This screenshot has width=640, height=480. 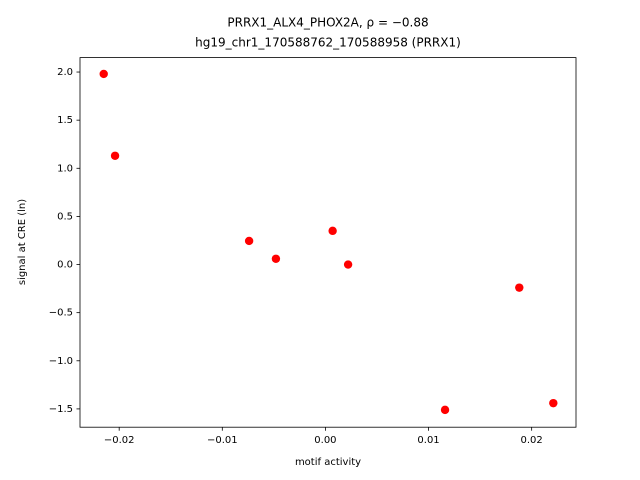 What do you see at coordinates (65, 216) in the screenshot?
I see `y-tick-label: 0.5` at bounding box center [65, 216].